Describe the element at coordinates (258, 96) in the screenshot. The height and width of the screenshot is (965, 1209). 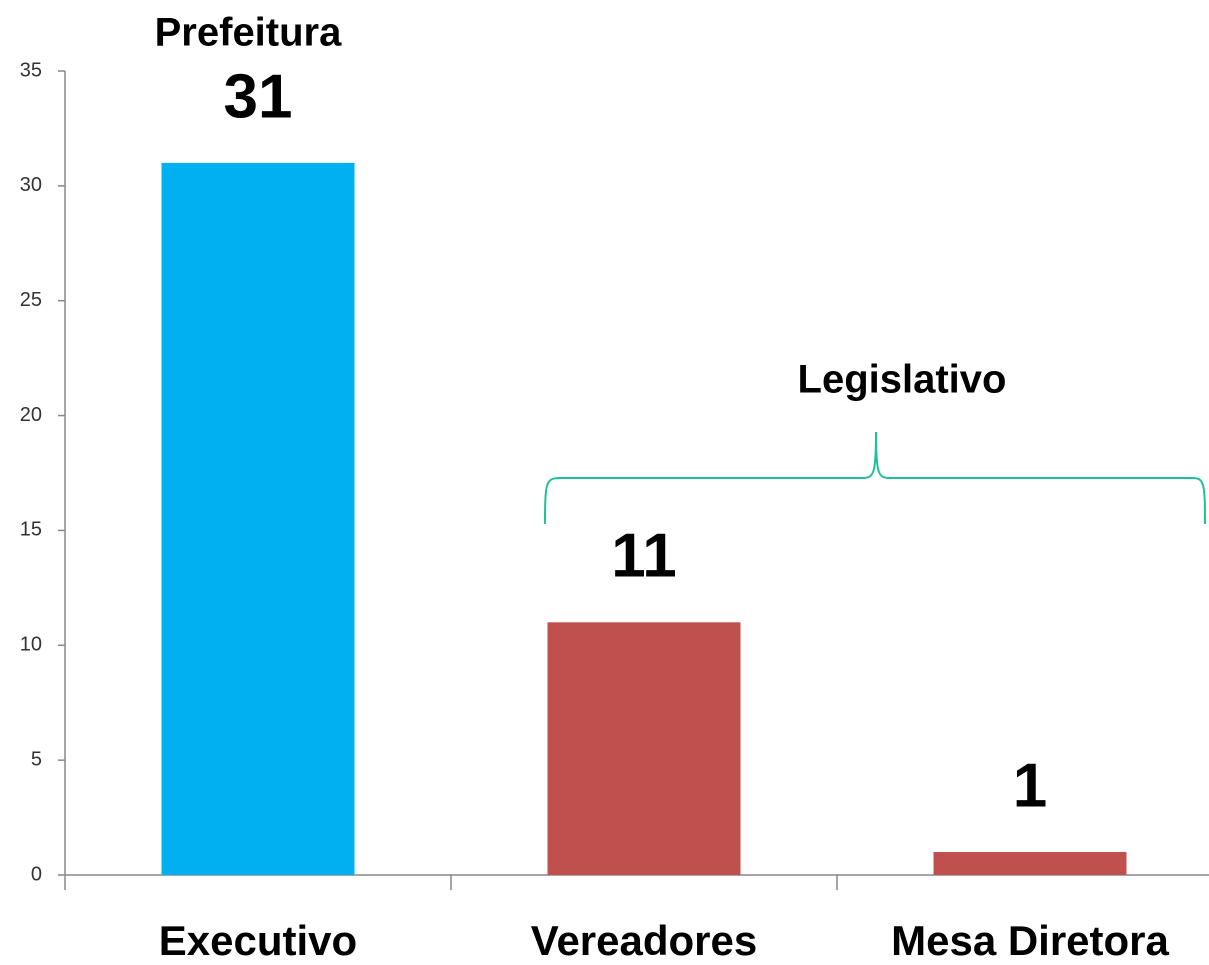
I see `value-label: 31` at that location.